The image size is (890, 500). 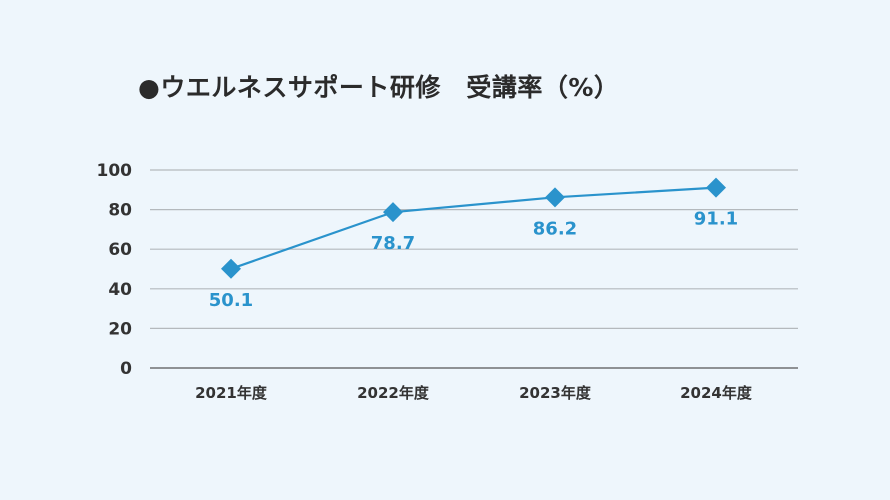 I want to click on chart-title: ●ウエルネスサポート研修 受講率（%）, so click(x=379, y=87).